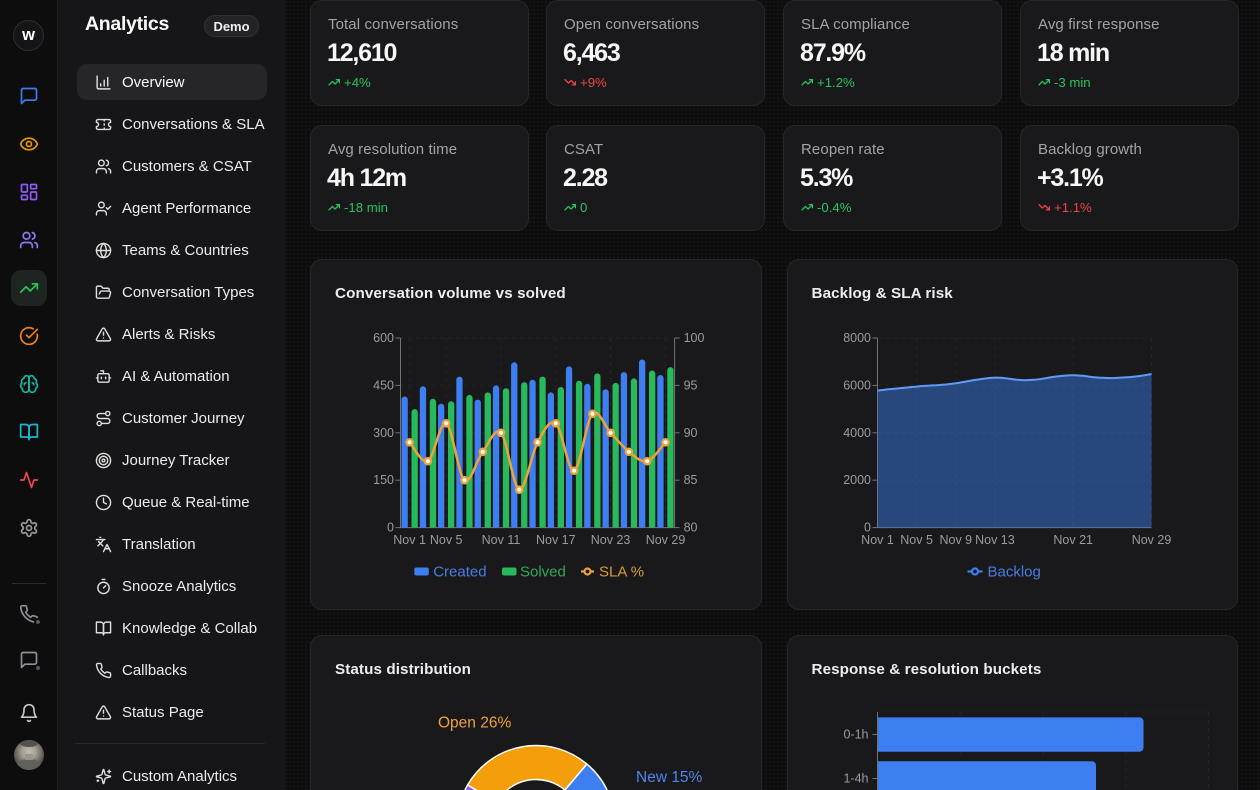 The image size is (1260, 790). I want to click on svg-text: 85, so click(691, 480).